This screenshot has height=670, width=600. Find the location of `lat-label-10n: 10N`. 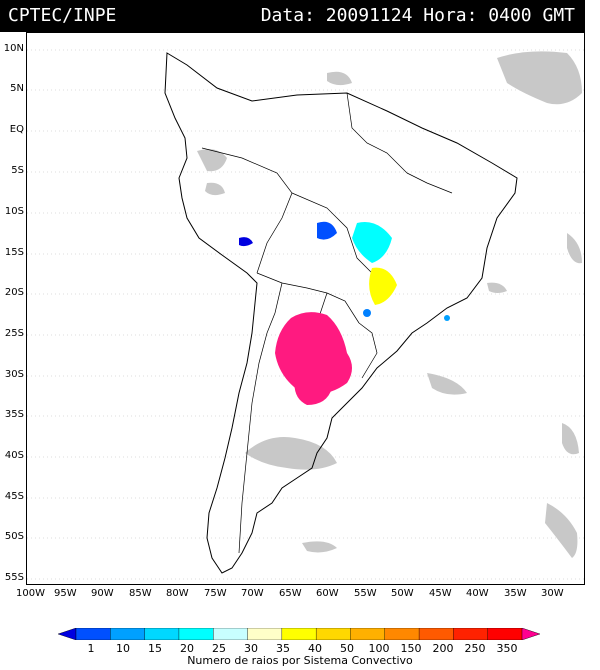

lat-label-10n: 10N is located at coordinates (13, 48).